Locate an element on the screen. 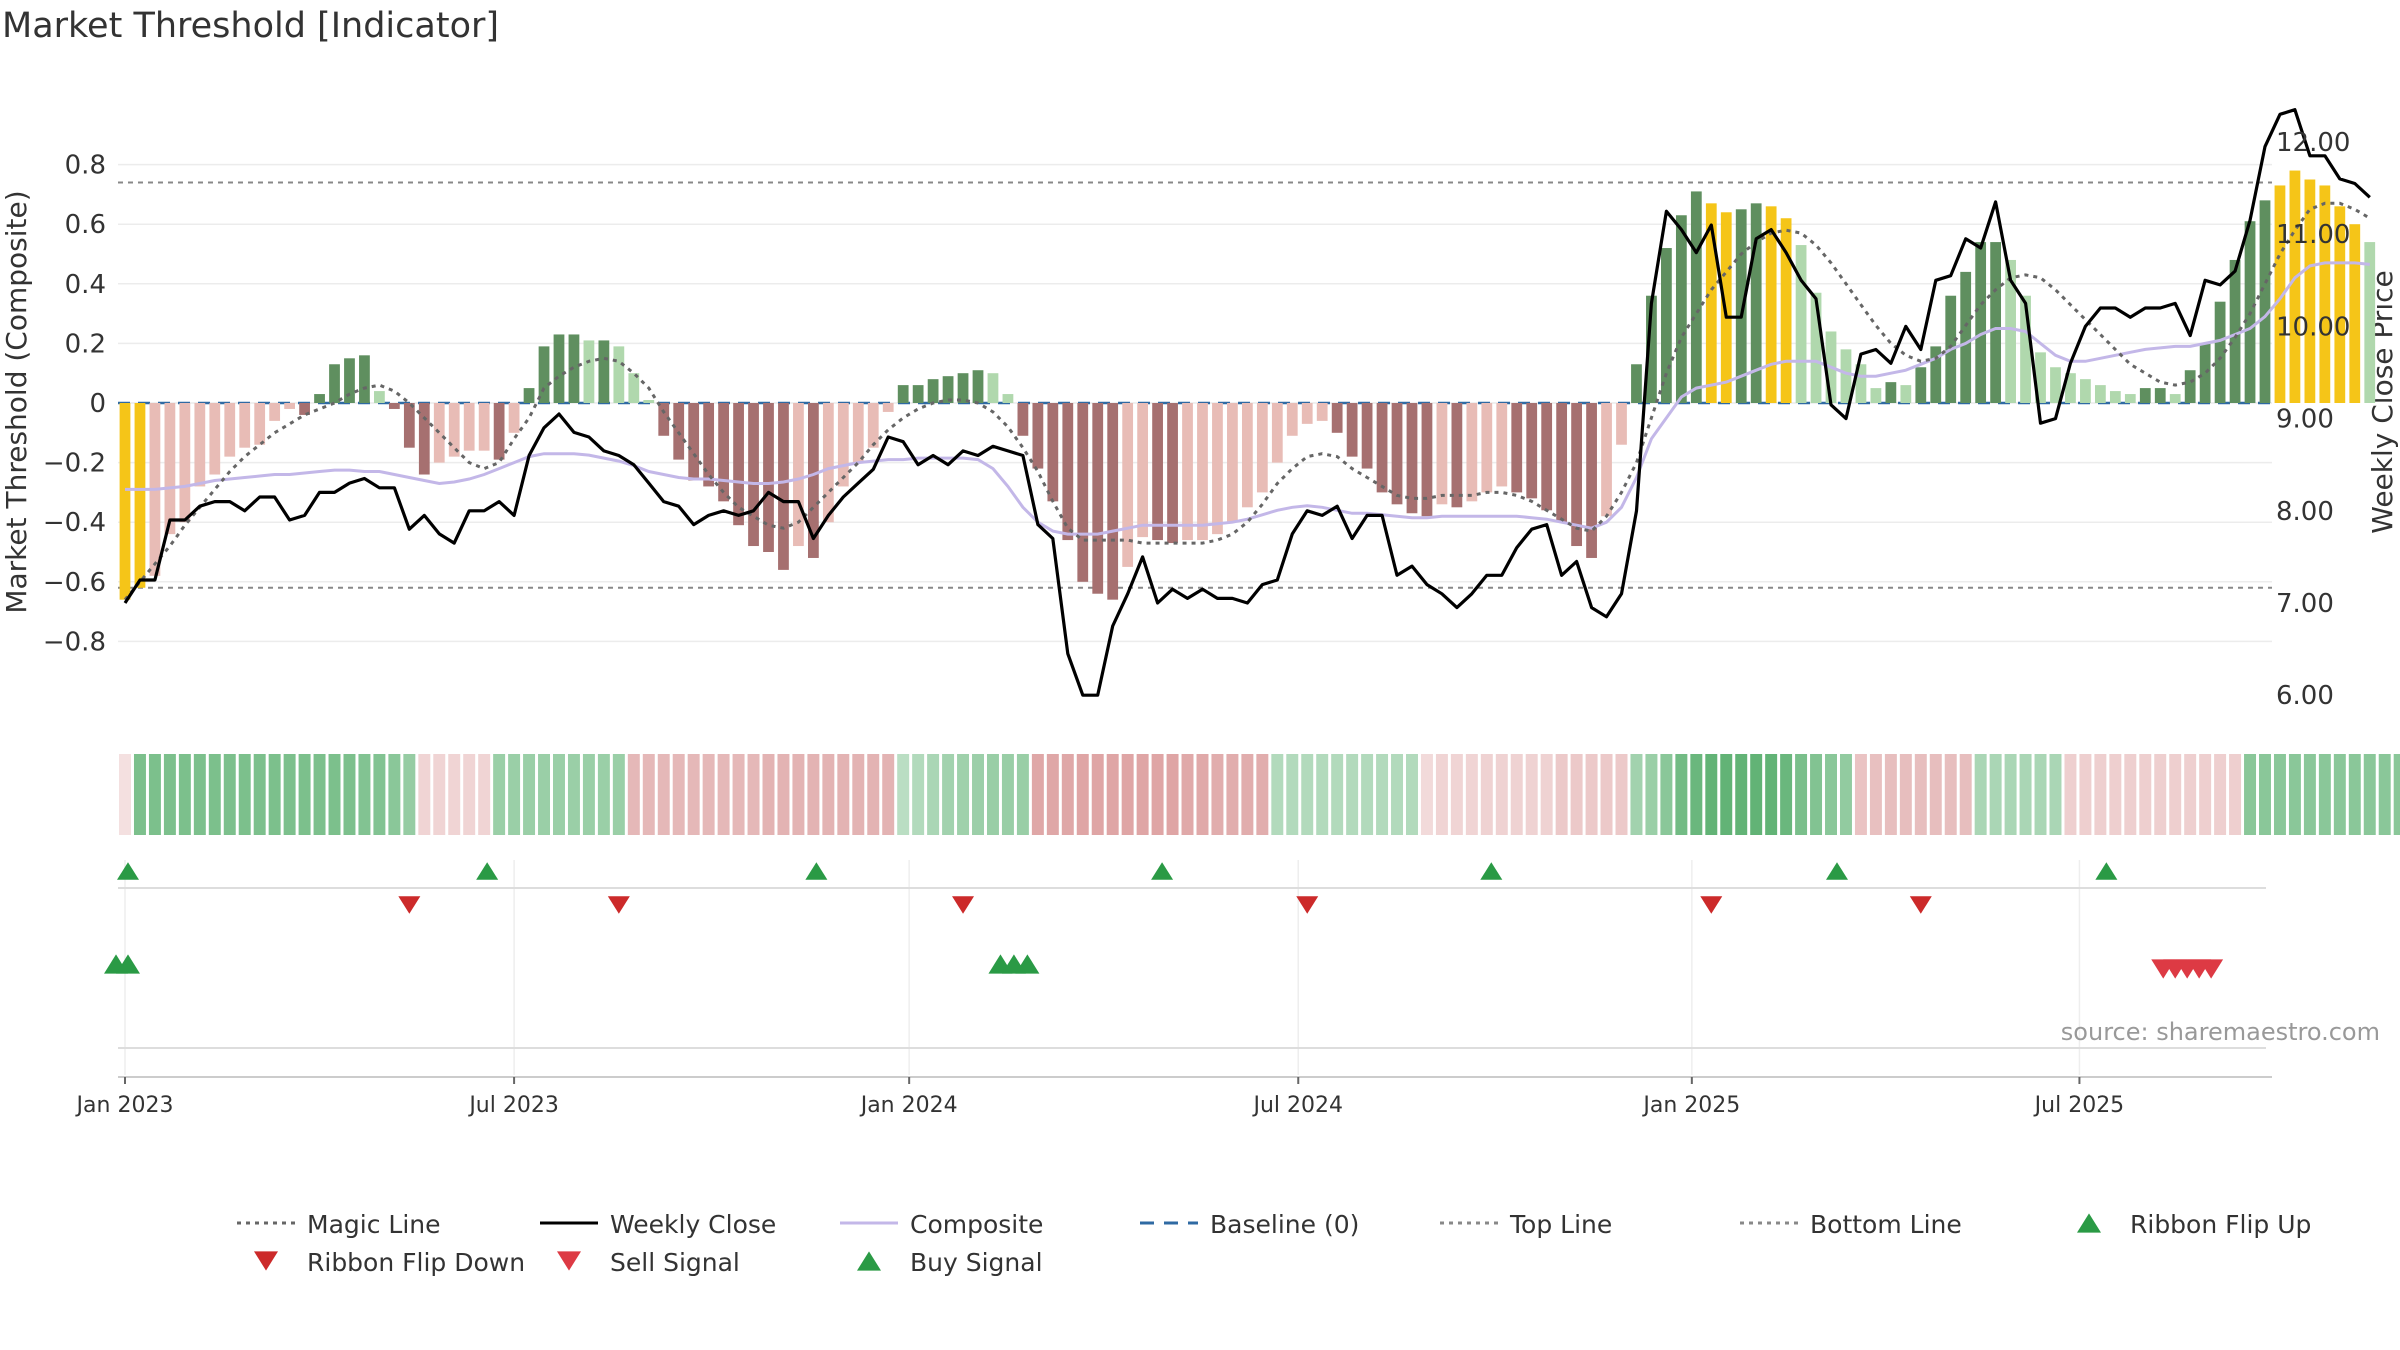 This screenshot has height=1350, width=2400. legend-label: Bottom Line is located at coordinates (1886, 1224).